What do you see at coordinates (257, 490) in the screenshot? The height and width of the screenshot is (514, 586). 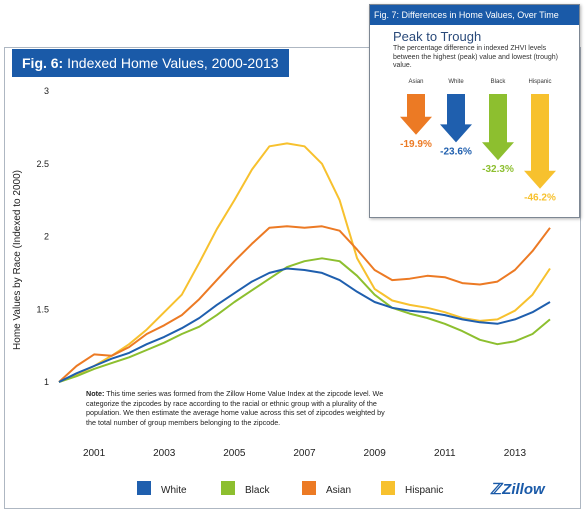 I see `legend-label-black: Black` at bounding box center [257, 490].